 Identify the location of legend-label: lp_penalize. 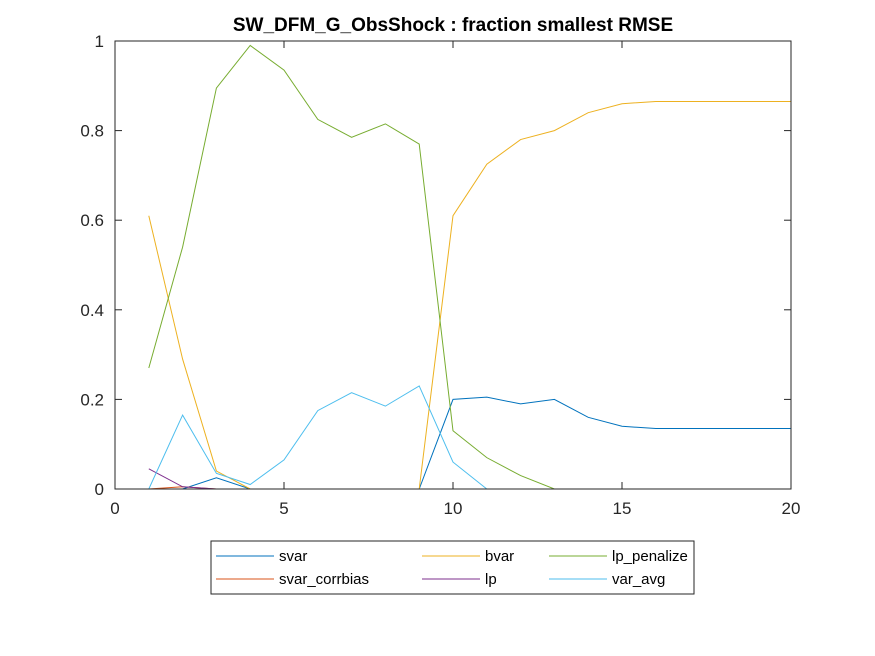
(650, 556).